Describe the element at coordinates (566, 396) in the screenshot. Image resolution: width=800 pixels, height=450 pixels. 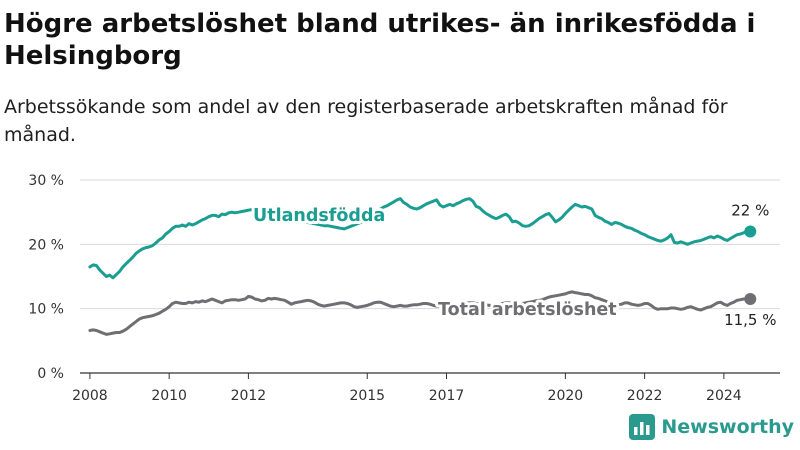
I see `x-tick-label: 2020` at that location.